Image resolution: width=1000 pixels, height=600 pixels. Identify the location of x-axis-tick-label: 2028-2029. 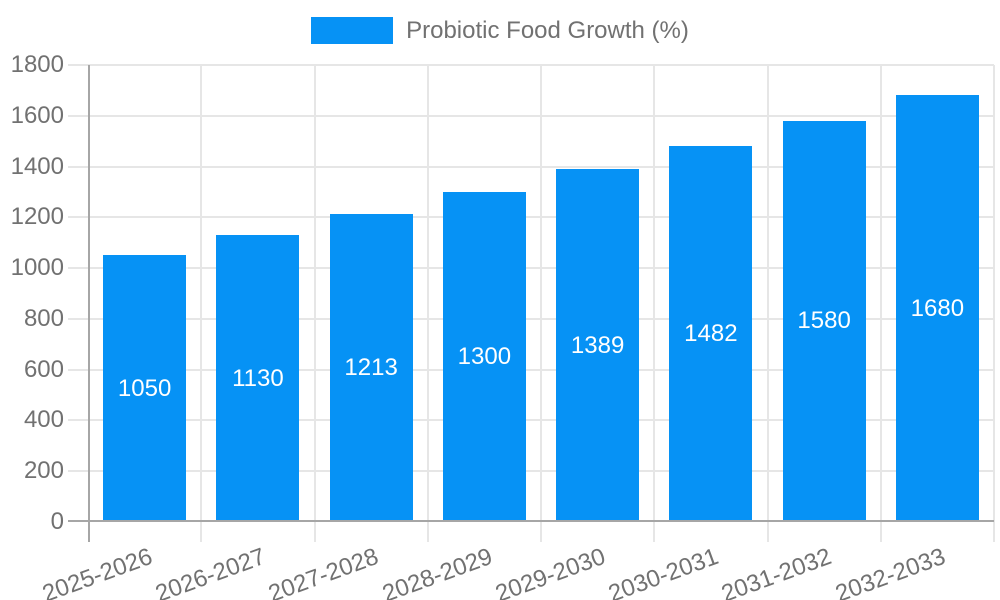
(437, 571).